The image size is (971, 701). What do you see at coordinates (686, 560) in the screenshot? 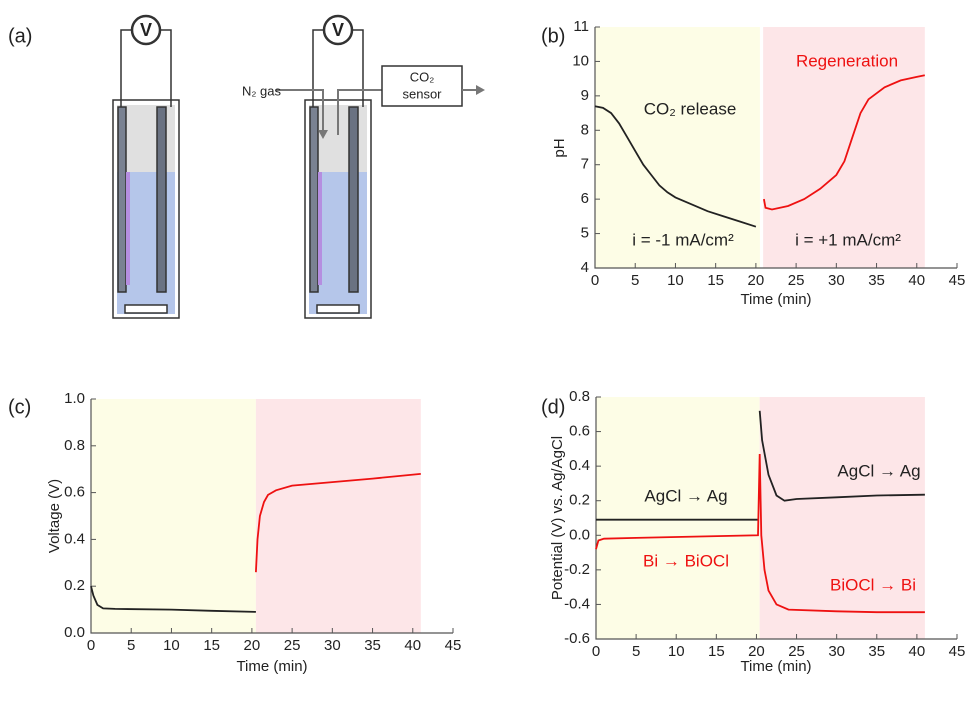
I see `annotation: Bi → BiOCl` at bounding box center [686, 560].